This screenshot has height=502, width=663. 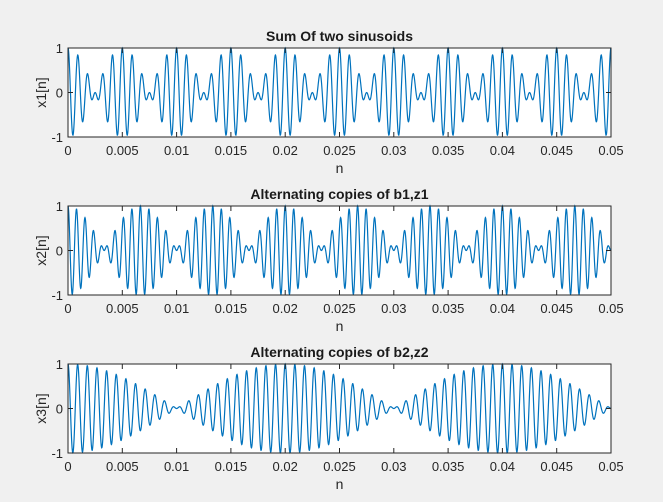 What do you see at coordinates (339, 194) in the screenshot?
I see `chart-title: Alternating copies of b1,z1` at bounding box center [339, 194].